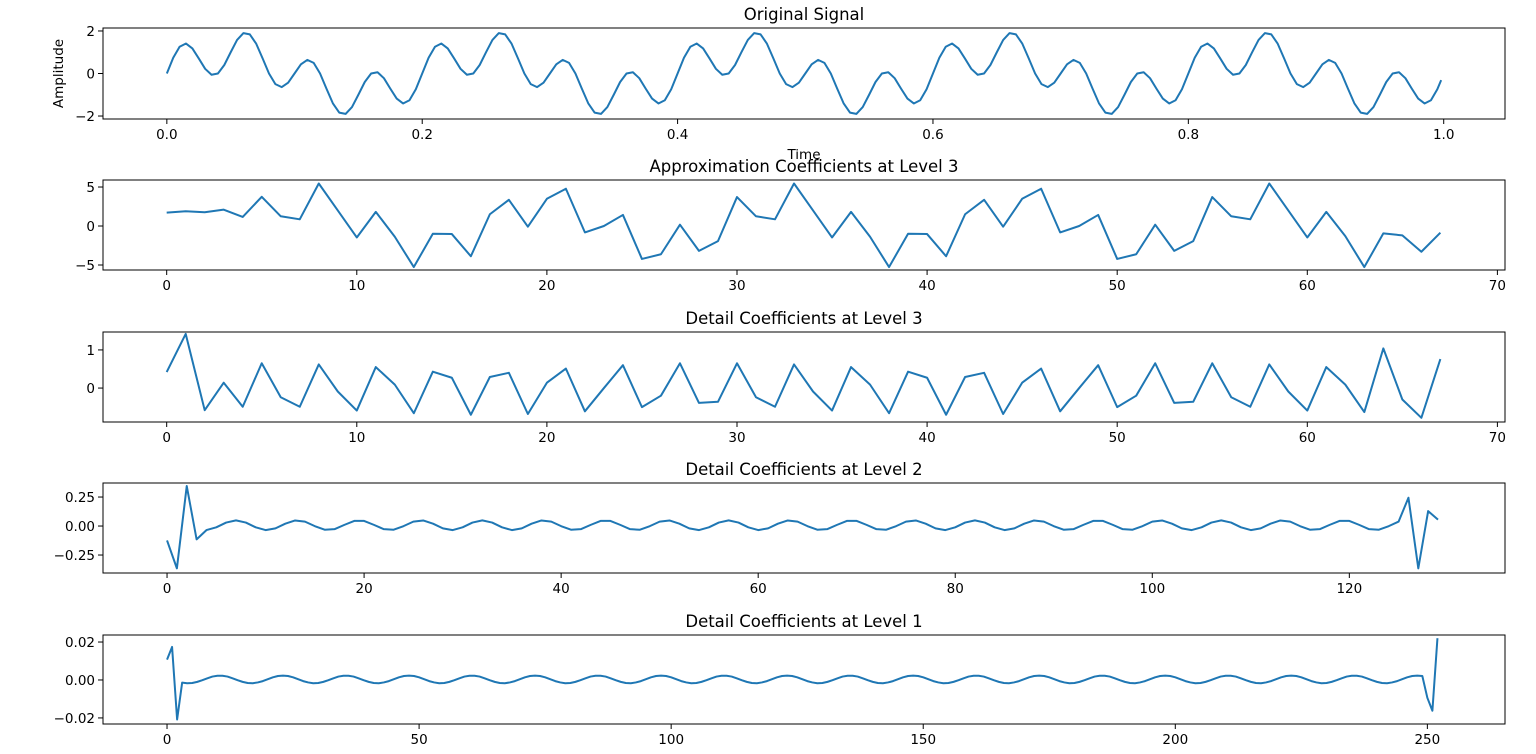 This screenshot has height=754, width=1536. Describe the element at coordinates (1175, 740) in the screenshot. I see `x-tick-label: 200` at that location.